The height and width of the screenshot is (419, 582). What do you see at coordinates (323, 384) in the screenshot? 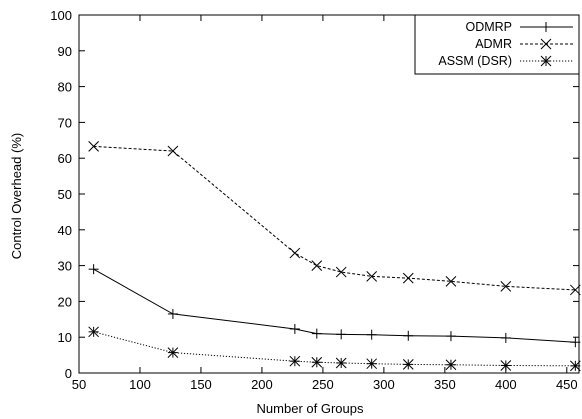
I see `x-tick-label: 250` at bounding box center [323, 384].